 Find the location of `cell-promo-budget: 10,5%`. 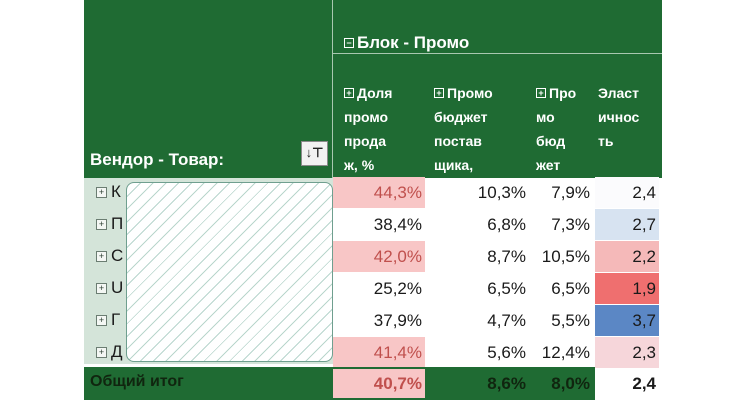

cell-promo-budget: 10,5% is located at coordinates (565, 256).